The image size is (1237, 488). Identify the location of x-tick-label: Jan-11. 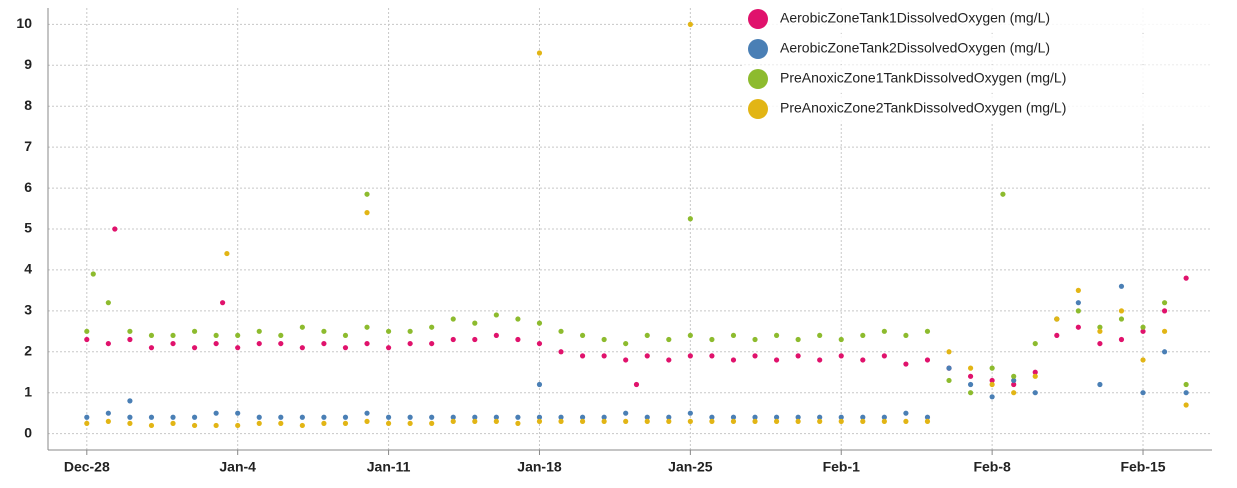
(389, 467).